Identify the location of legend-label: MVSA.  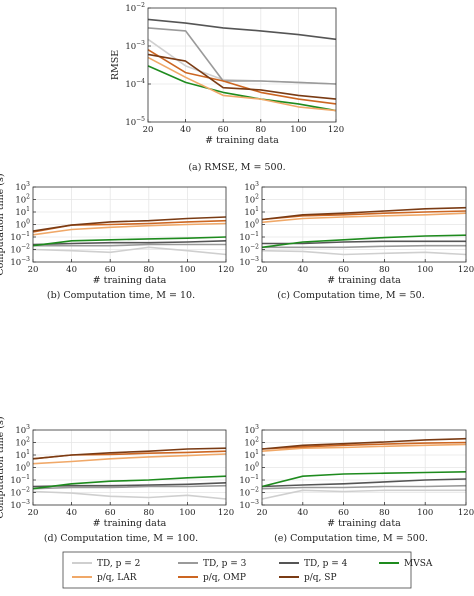
(418, 564).